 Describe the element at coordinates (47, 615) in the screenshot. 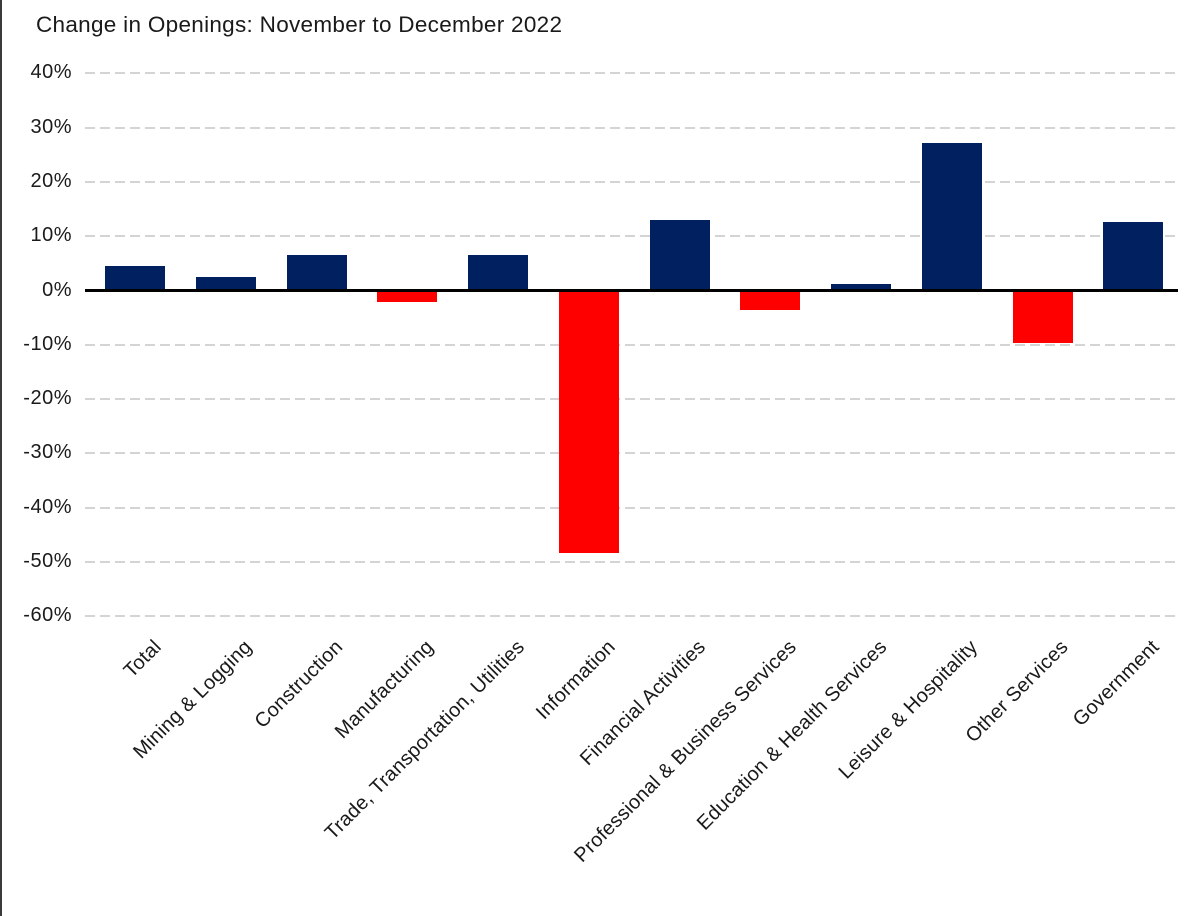

I see `y-axis-tick-label: -60%` at that location.